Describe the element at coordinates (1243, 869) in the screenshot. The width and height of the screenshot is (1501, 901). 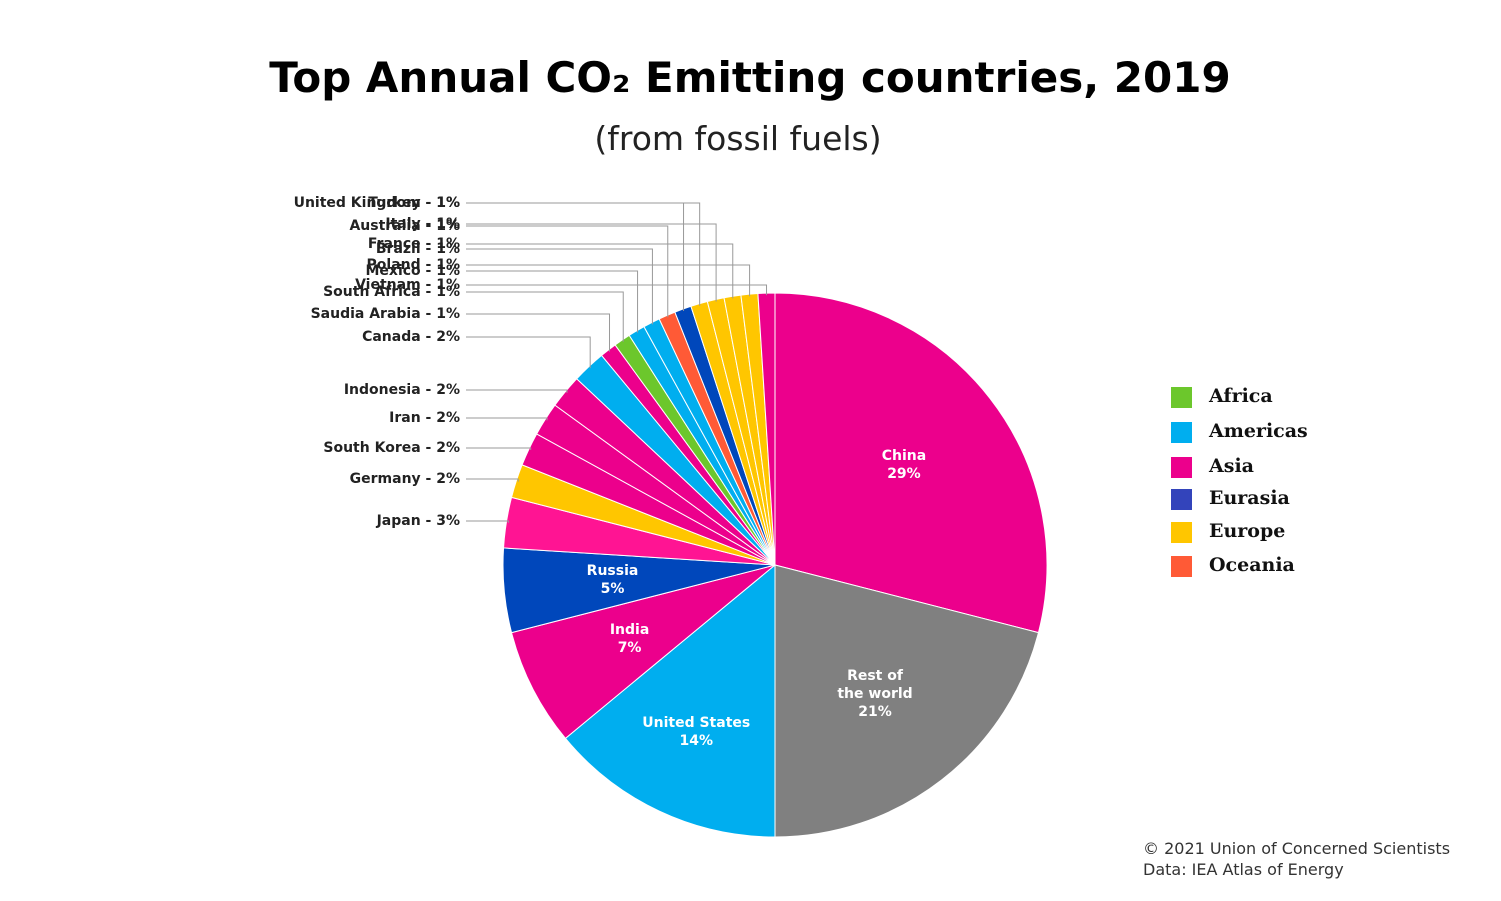
I see `source: Data: IEA Atlas of Energy` at that location.